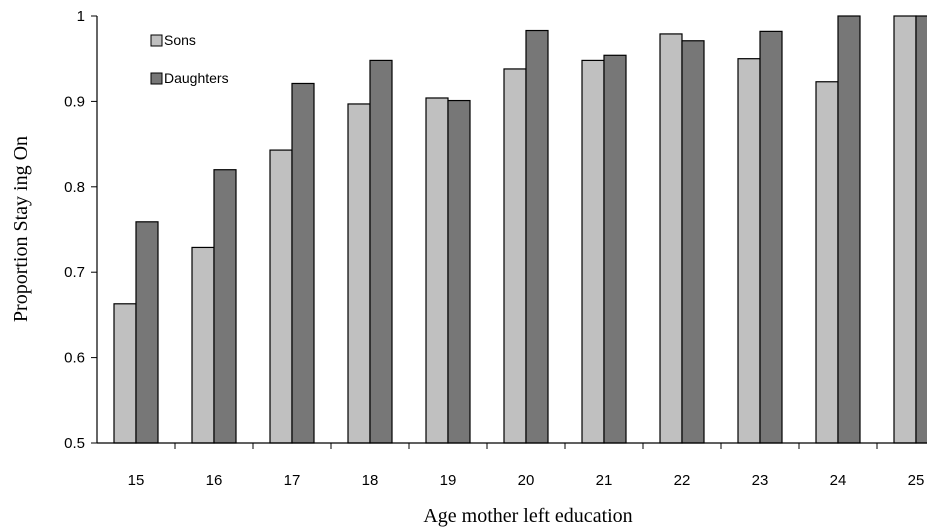 The width and height of the screenshot is (927, 531). What do you see at coordinates (81, 16) in the screenshot?
I see `y-tick-label: 1` at bounding box center [81, 16].